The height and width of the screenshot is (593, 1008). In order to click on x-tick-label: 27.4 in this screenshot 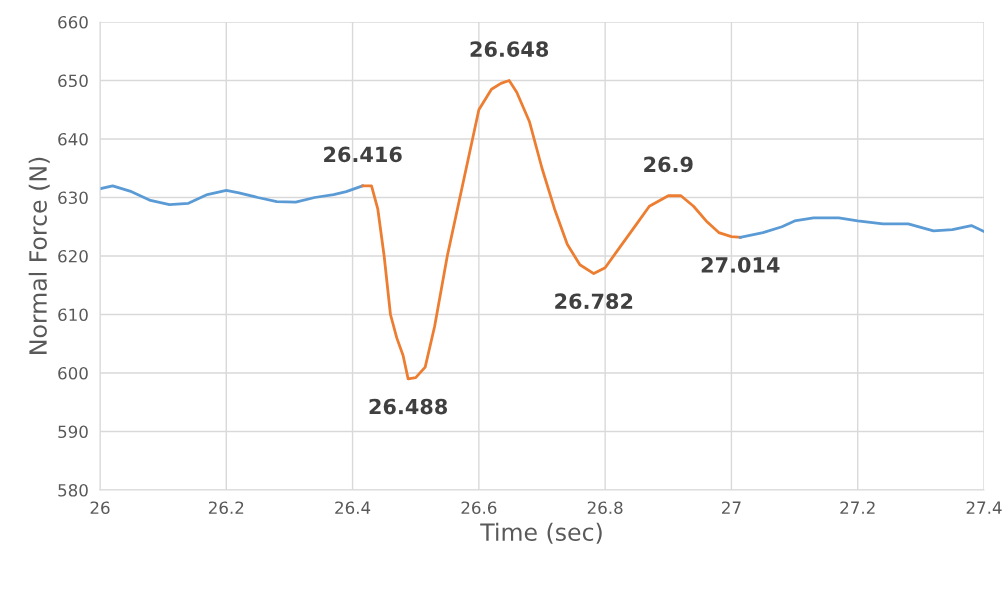, I will do `click(984, 507)`.